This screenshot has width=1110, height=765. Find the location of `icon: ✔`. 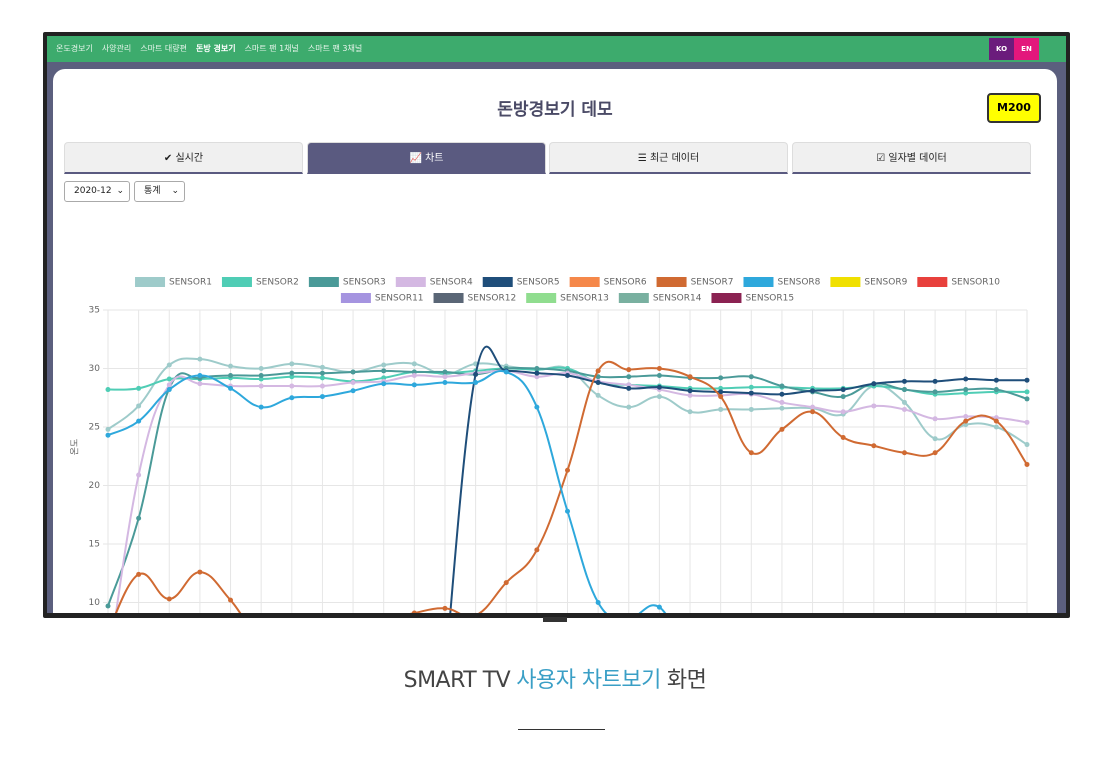

icon: ✔ is located at coordinates (169, 158).